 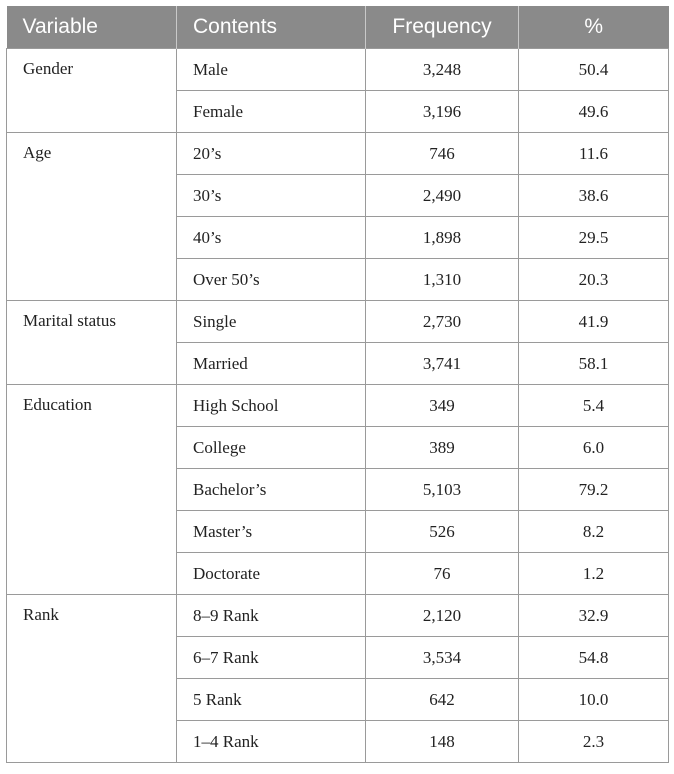 I want to click on frequency-cell: 1,310, so click(x=442, y=279).